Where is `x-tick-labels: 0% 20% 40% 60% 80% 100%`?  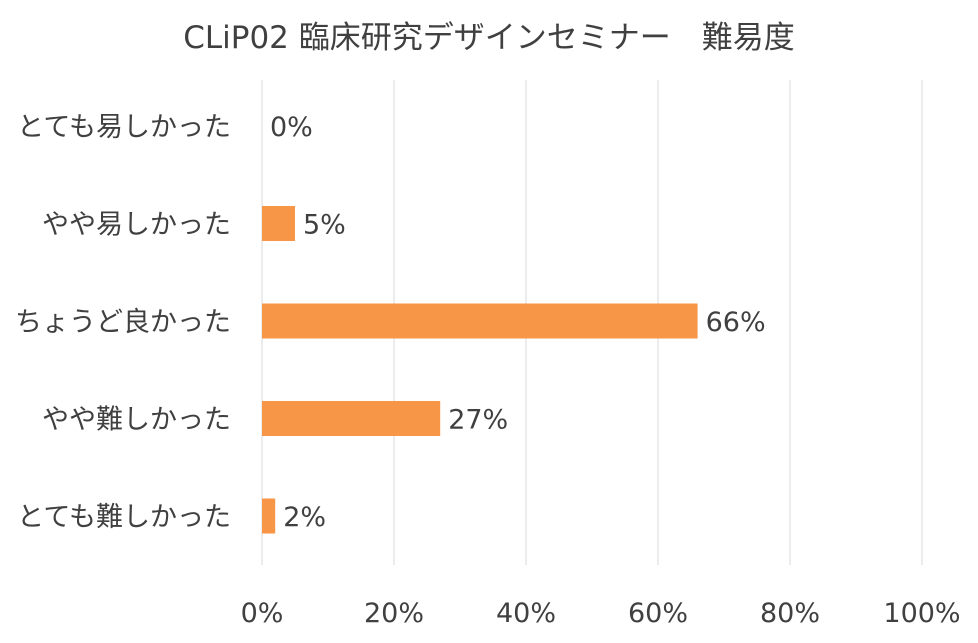 x-tick-labels: 0% 20% 40% 60% 80% 100% is located at coordinates (601, 613).